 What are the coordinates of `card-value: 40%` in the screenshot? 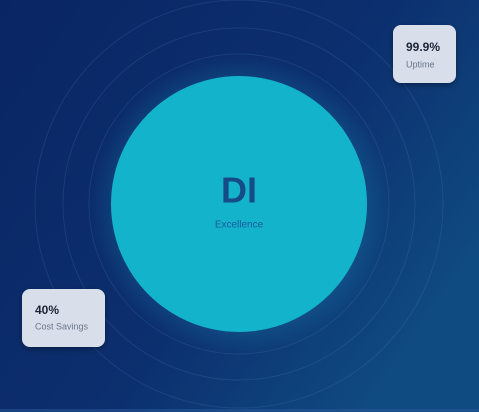 It's located at (47, 310).